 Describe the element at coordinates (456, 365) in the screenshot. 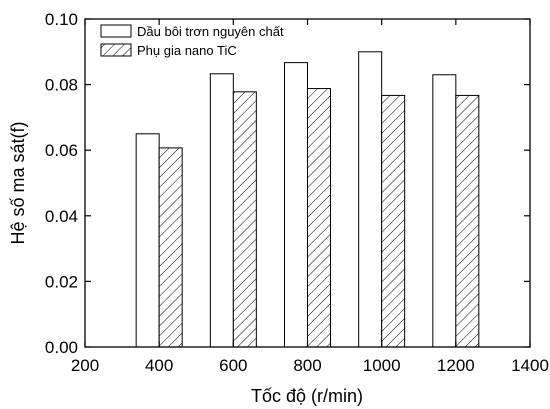

I see `x-tick-label-1200: 1200` at that location.